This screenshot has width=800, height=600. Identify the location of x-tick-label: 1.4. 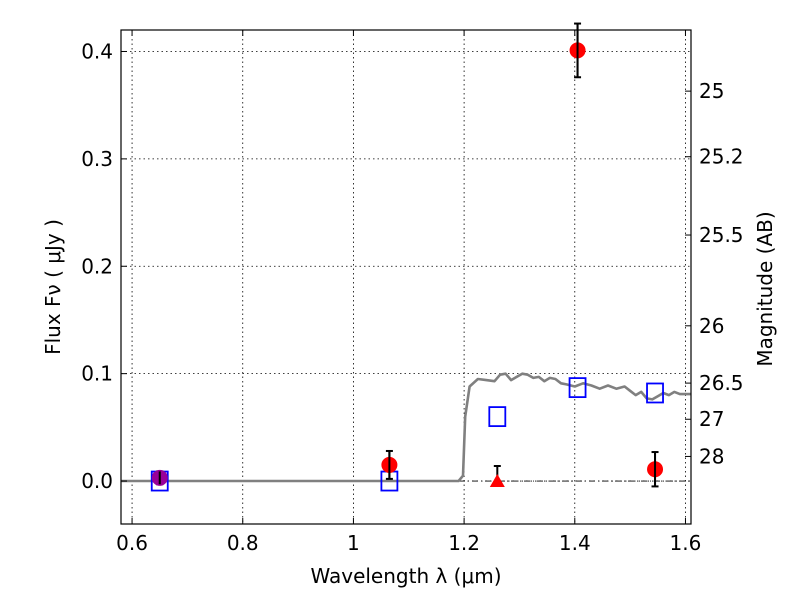
(575, 543).